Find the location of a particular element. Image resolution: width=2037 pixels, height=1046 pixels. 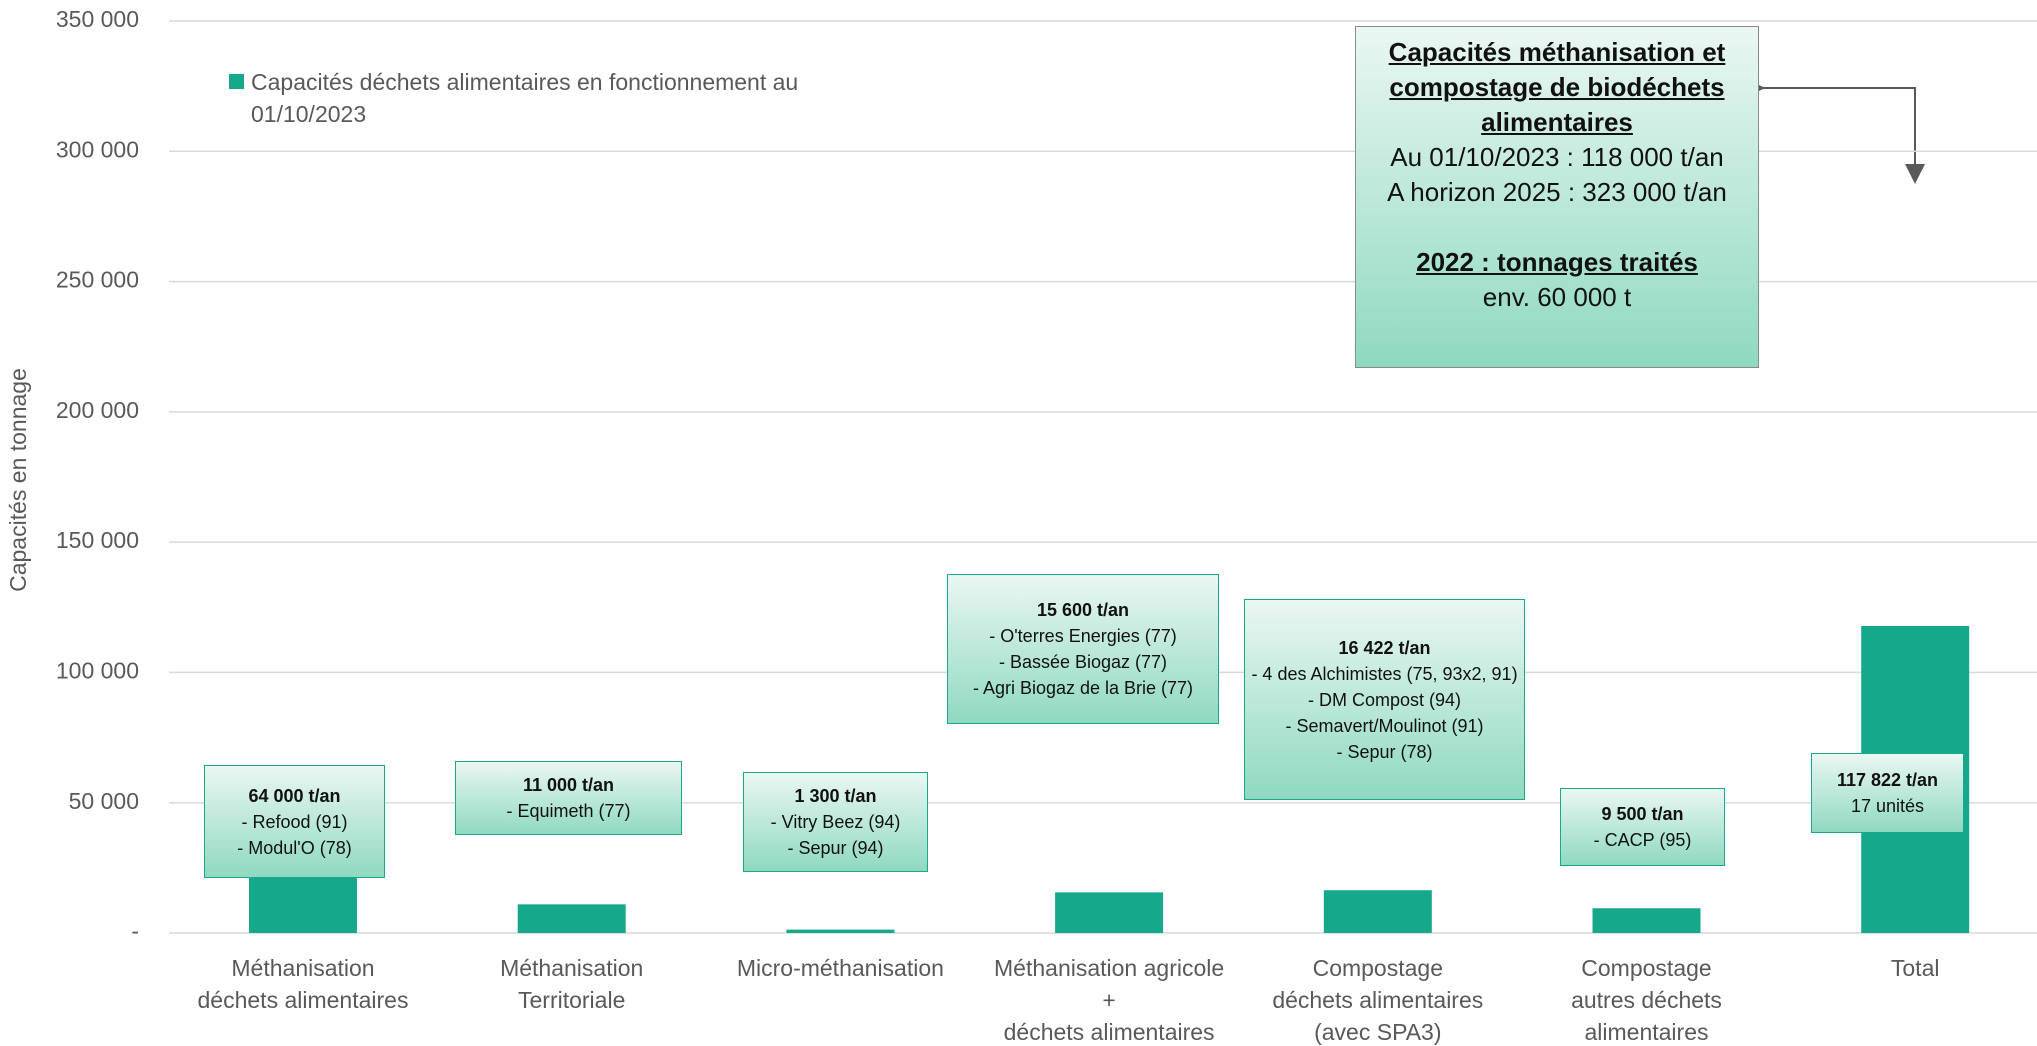

annotation-line: - Sepur (78) is located at coordinates (1384, 751).